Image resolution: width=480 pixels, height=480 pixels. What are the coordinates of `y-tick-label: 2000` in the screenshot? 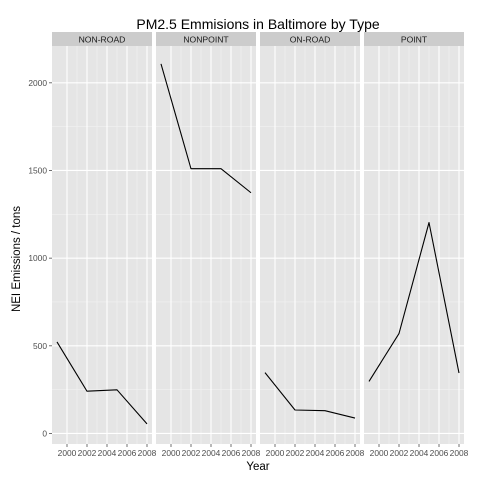 It's located at (37, 83).